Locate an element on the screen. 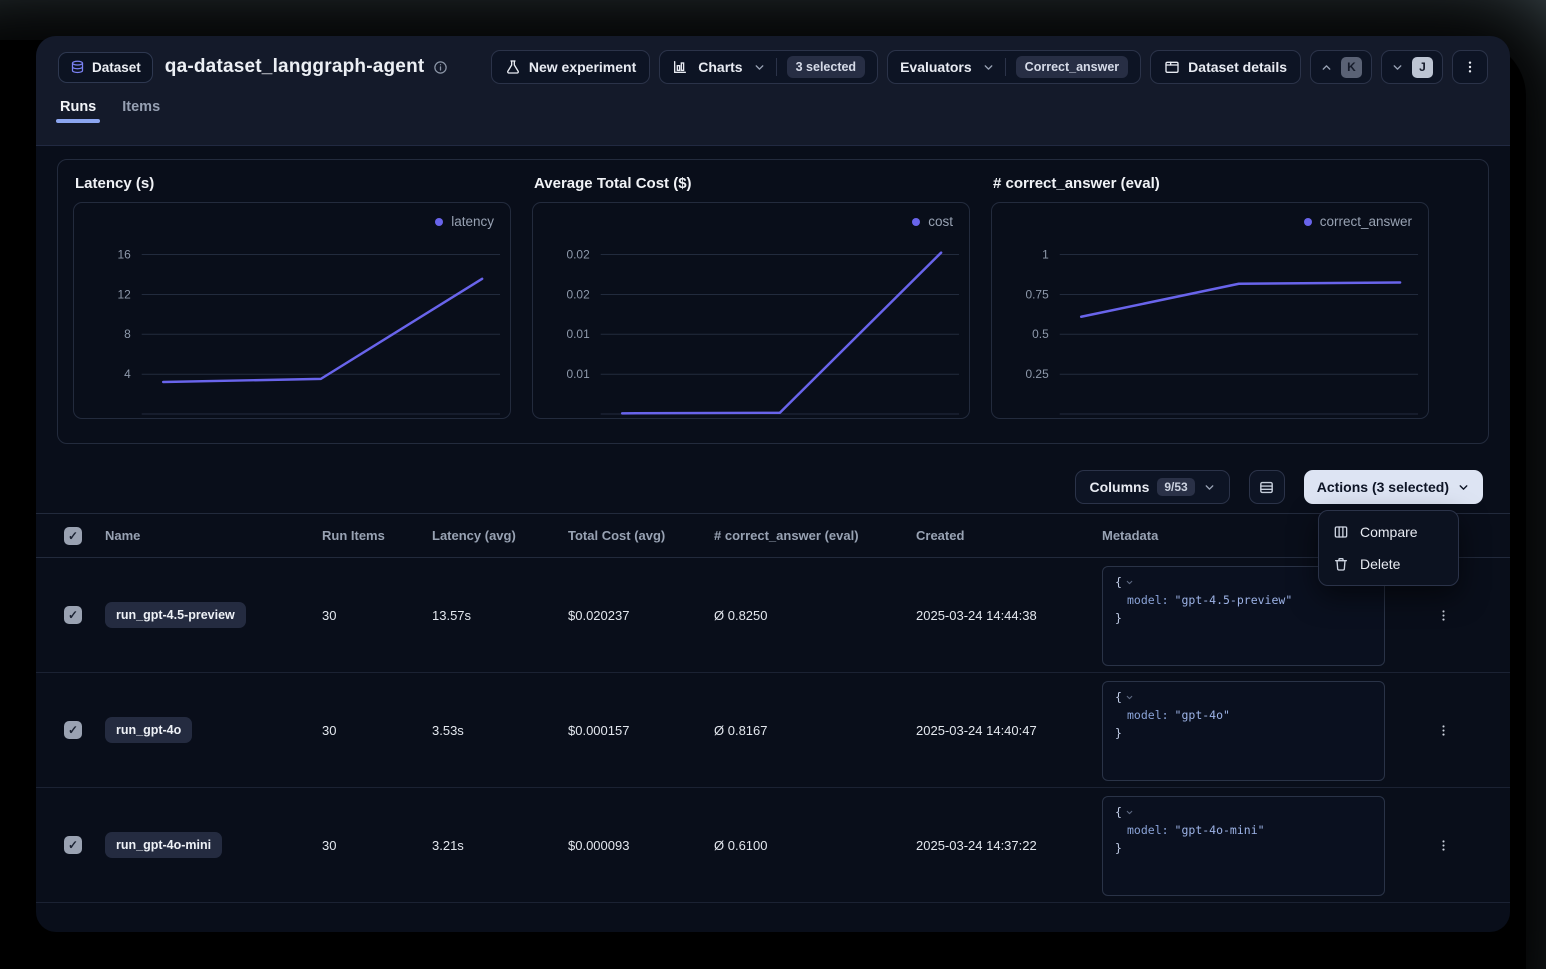 The width and height of the screenshot is (1546, 969). table-toolbar: Columns 9/53 Actions (3 selected) is located at coordinates (773, 487).